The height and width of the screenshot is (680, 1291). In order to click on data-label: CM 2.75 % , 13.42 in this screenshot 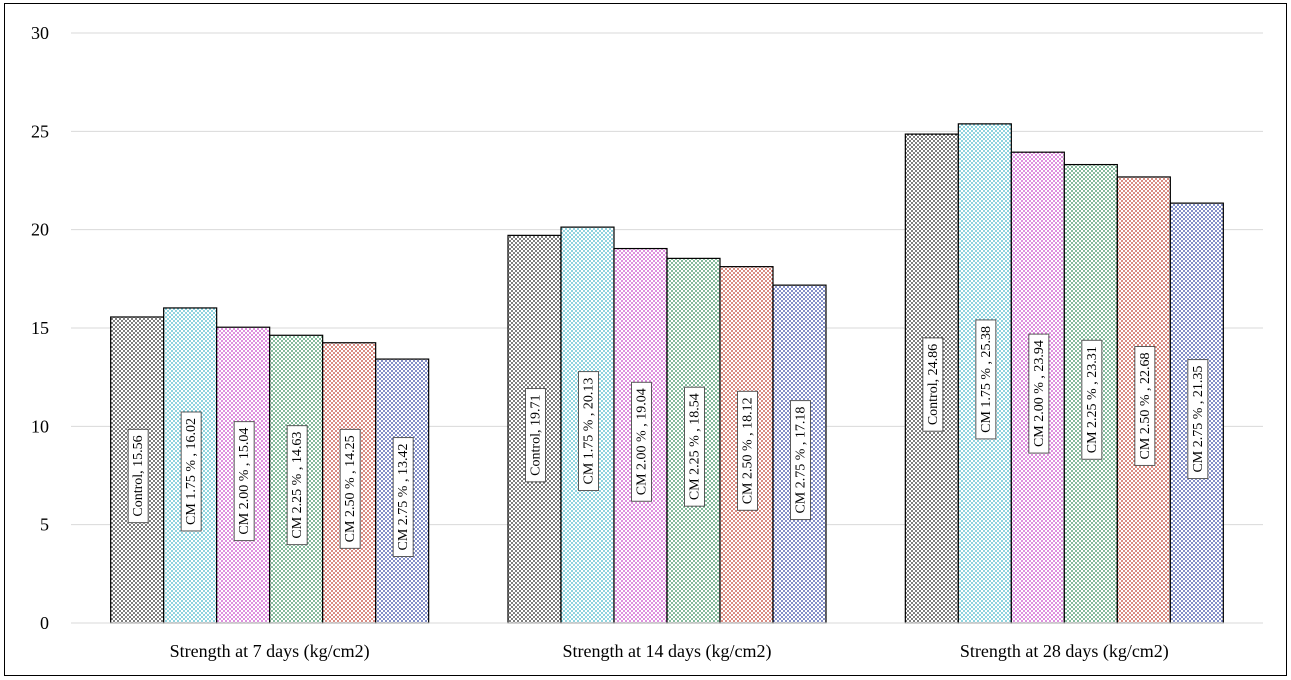, I will do `click(403, 497)`.